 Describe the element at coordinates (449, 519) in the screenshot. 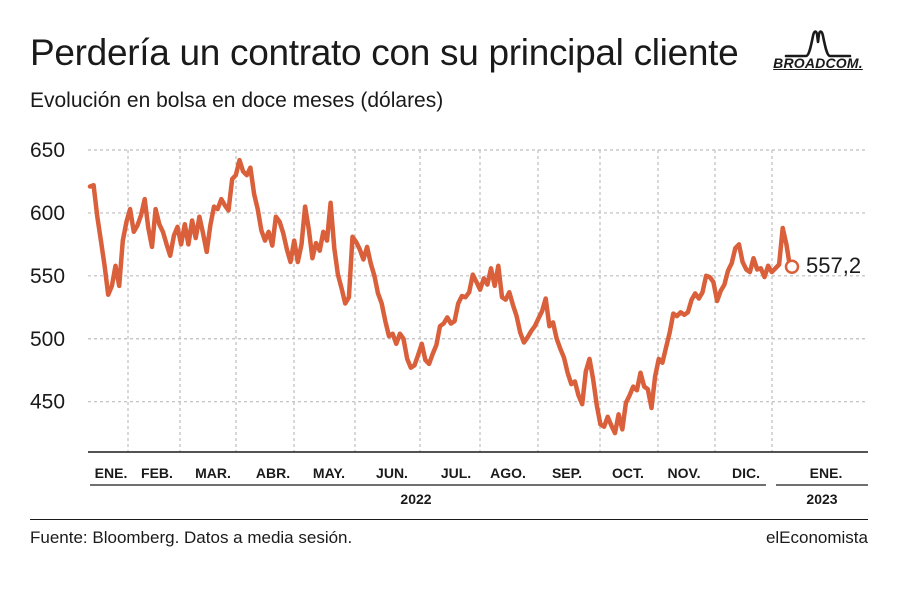

I see `footer-rule` at that location.